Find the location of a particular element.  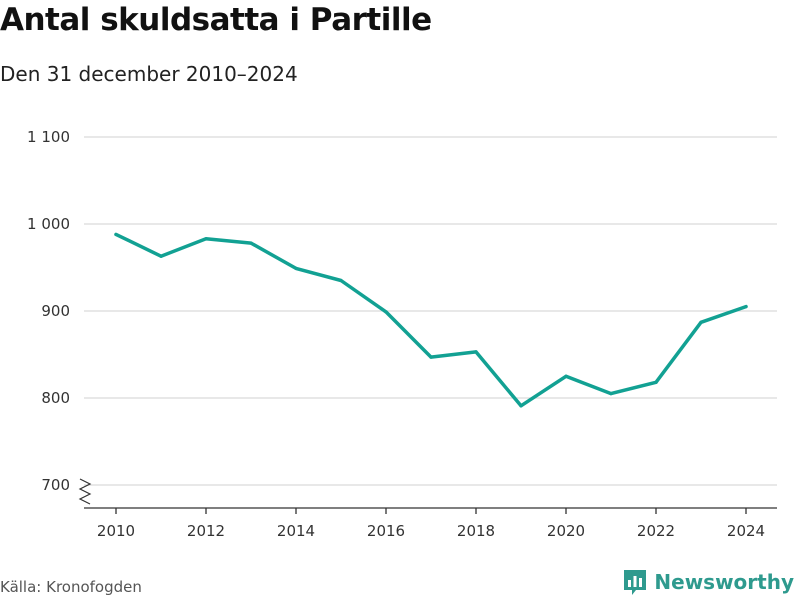

chart-subtitle: Den 31 december 2010–2024 is located at coordinates (149, 74).